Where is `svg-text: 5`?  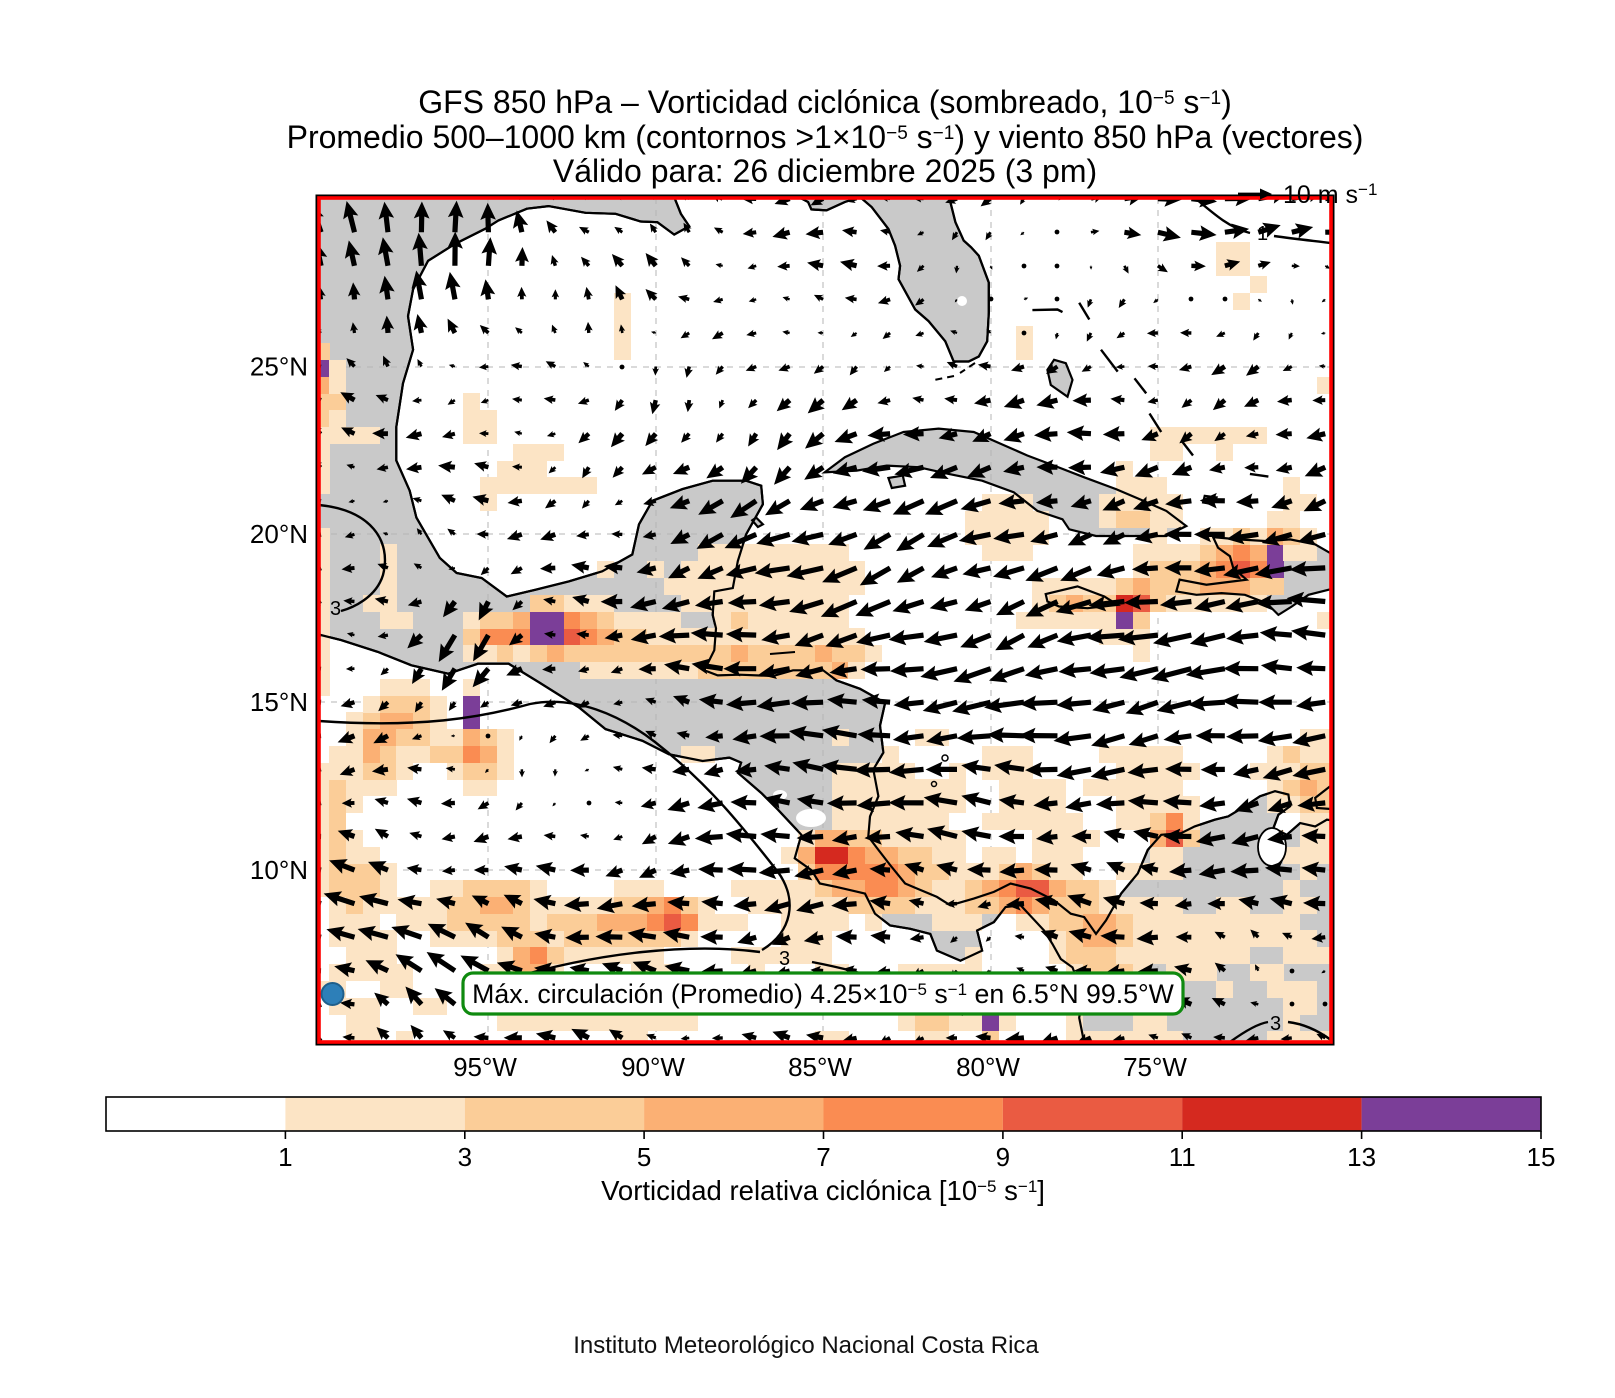 svg-text: 5 is located at coordinates (644, 1157).